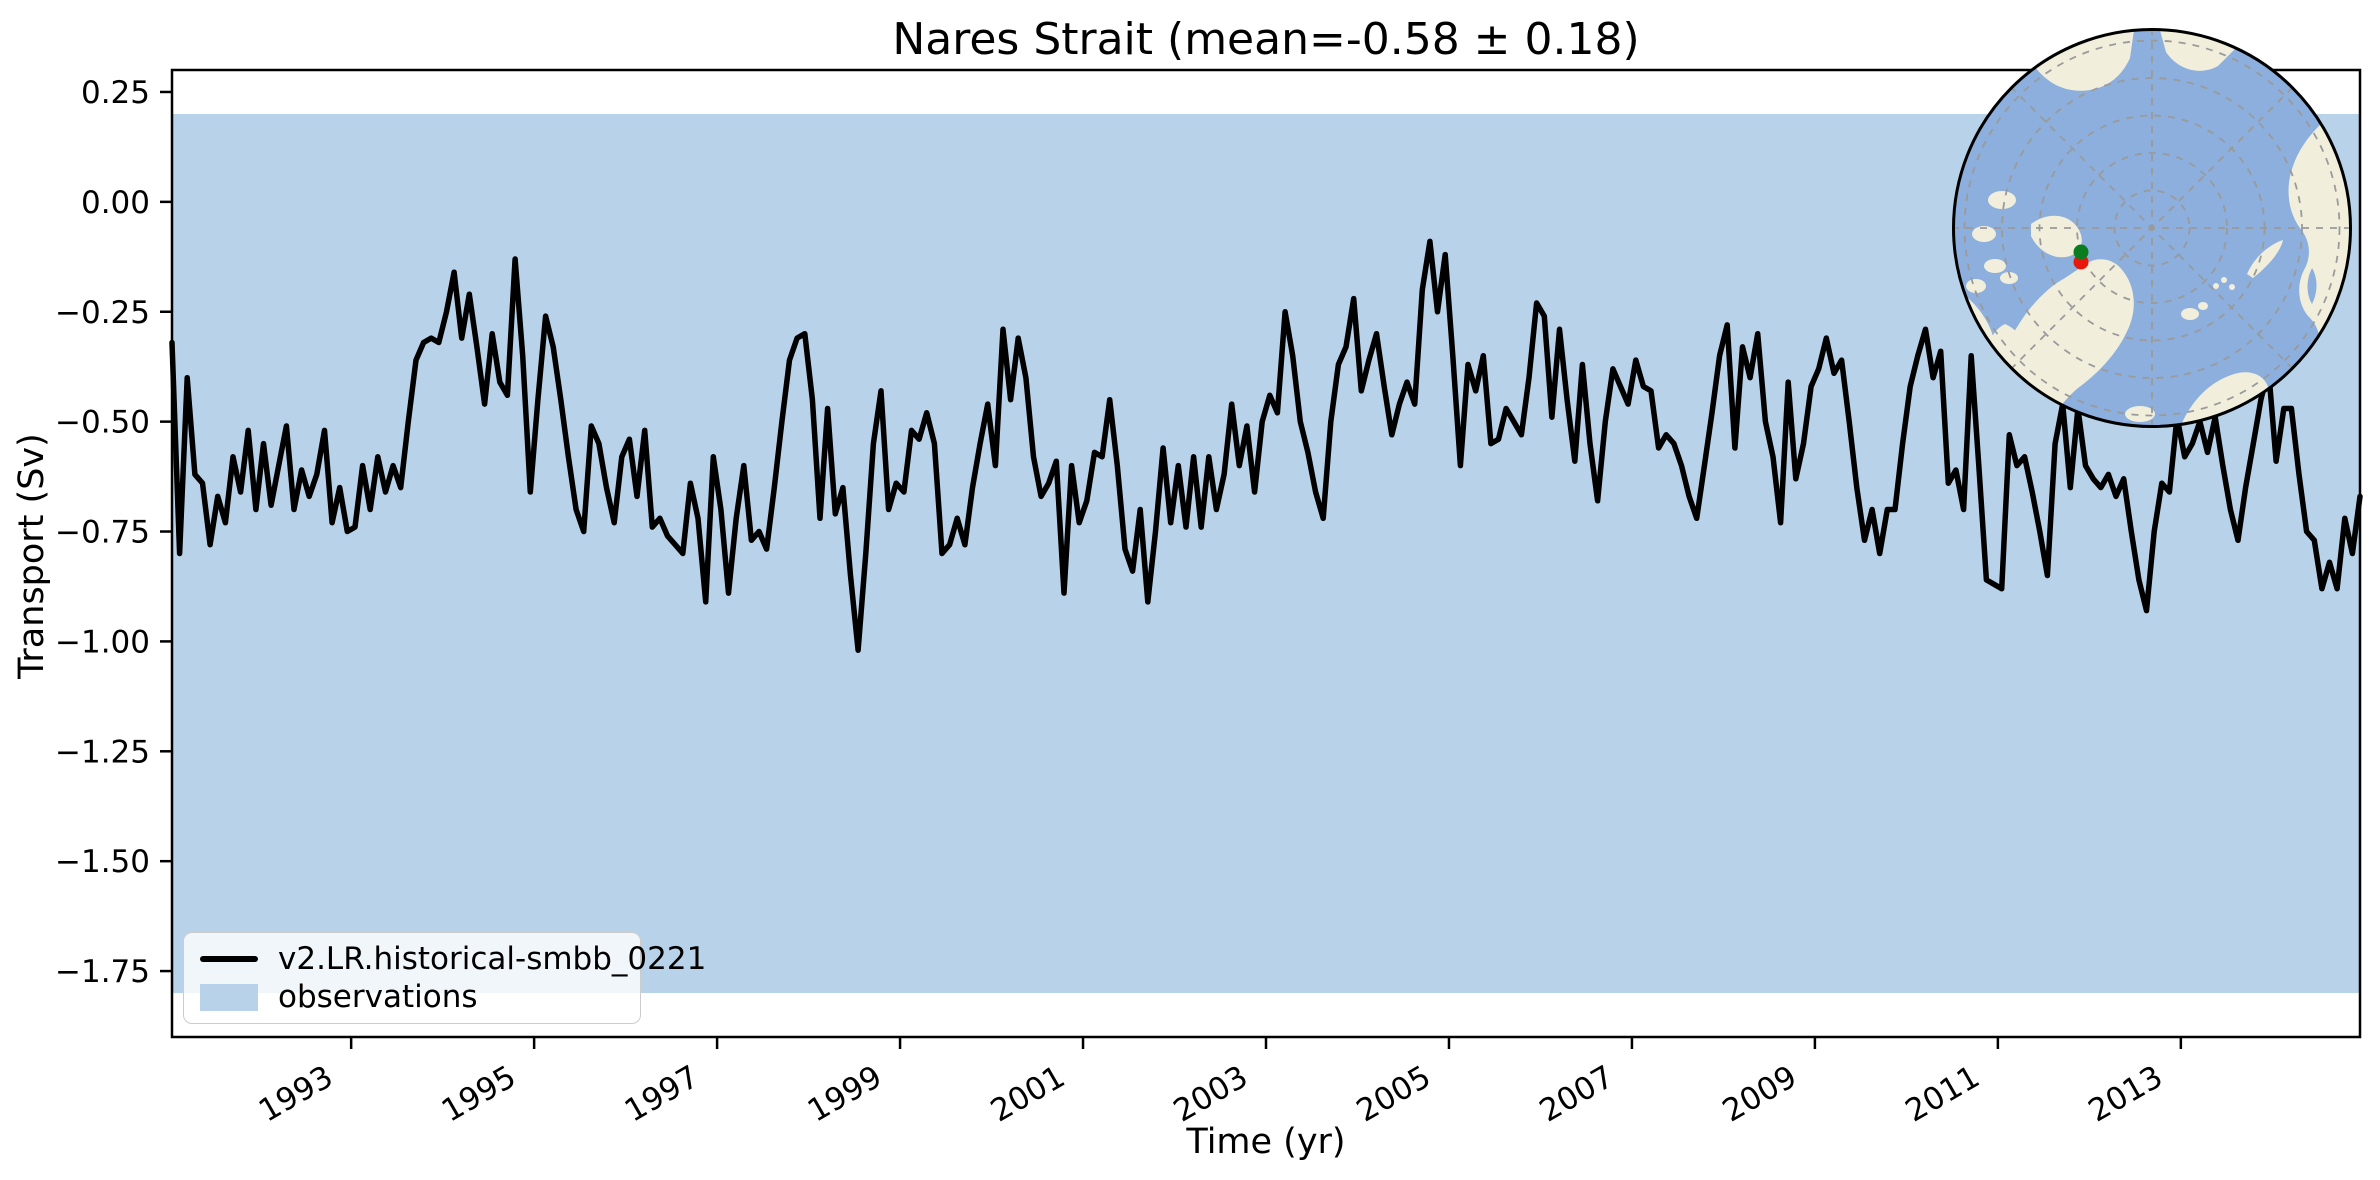  I want to click on x-tick-label: 2003, so click(1211, 1094).